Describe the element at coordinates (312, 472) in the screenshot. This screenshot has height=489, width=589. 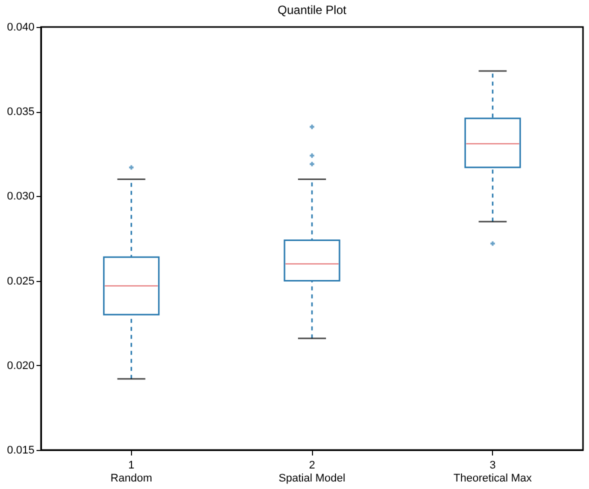
I see `x-tick-label: 2 Spatial Model` at that location.